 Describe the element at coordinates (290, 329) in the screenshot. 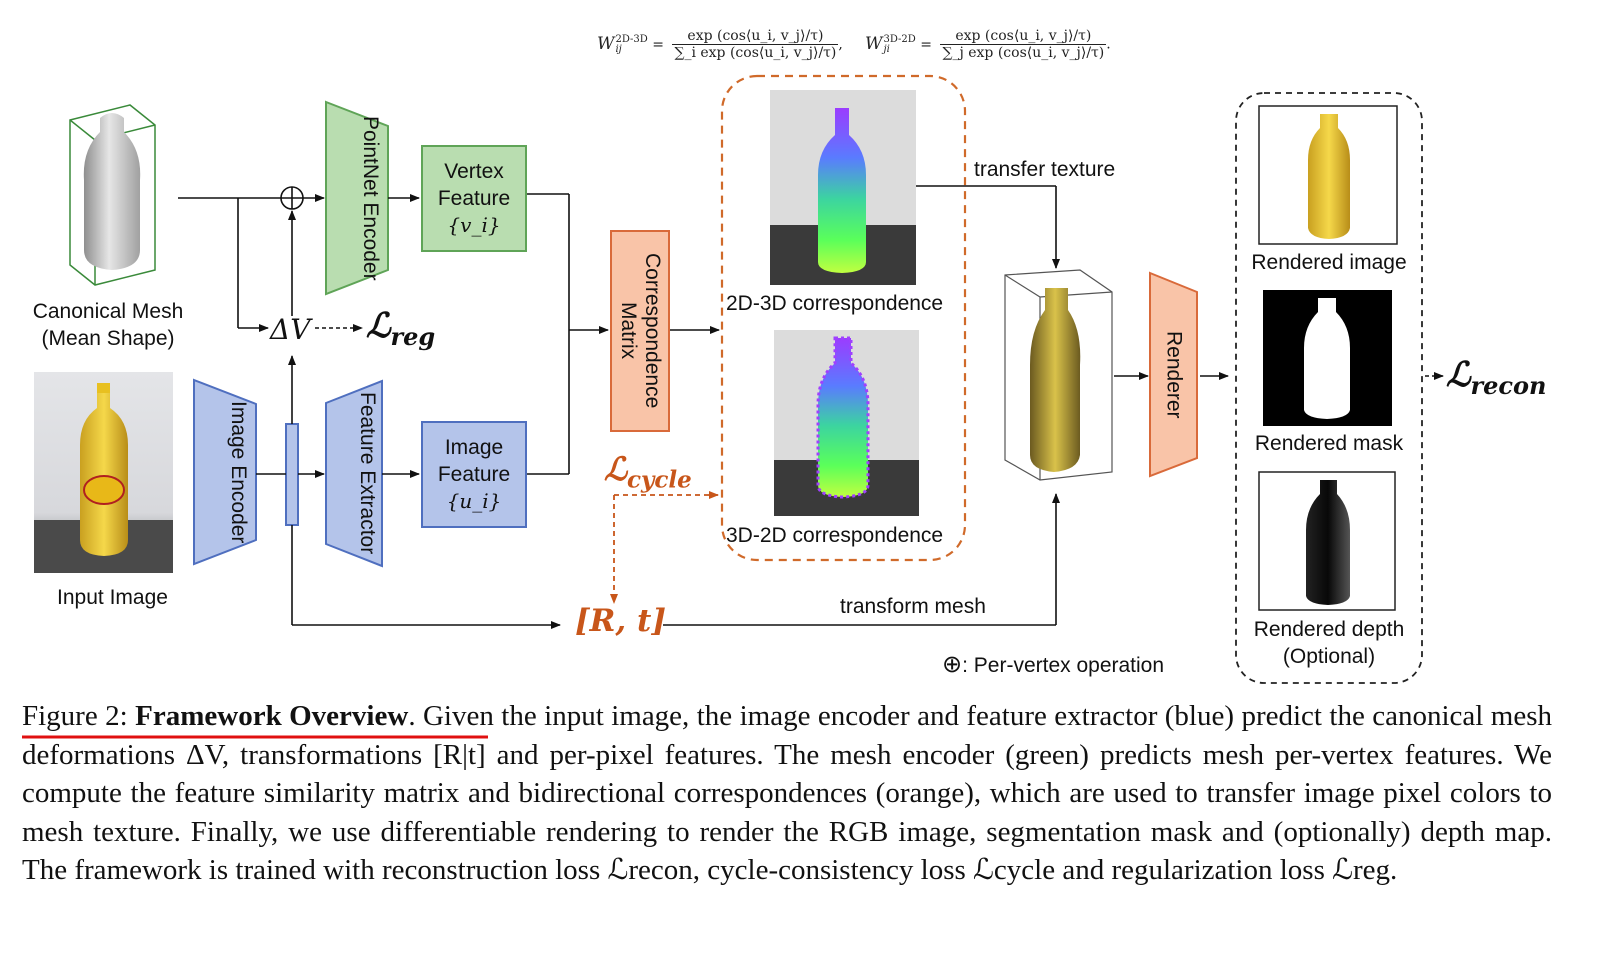

I see `delta-v-label: ΔV` at that location.